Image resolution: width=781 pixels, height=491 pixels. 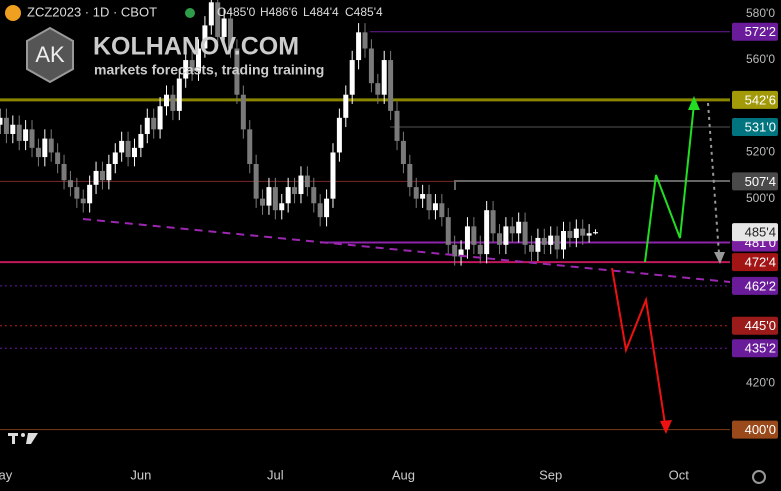 What do you see at coordinates (13, 438) in the screenshot?
I see `tv-logo-part` at bounding box center [13, 438].